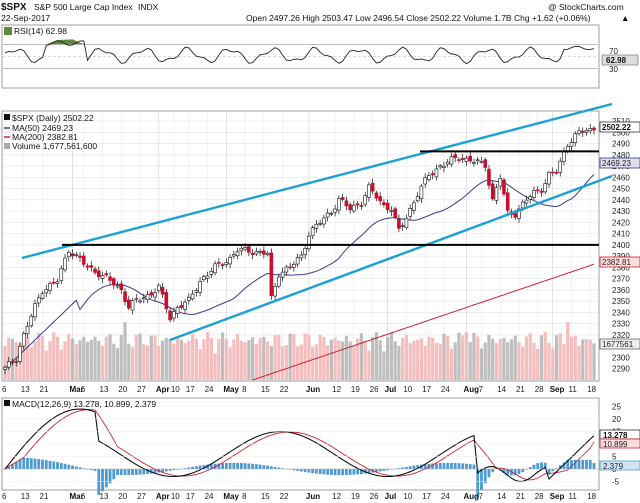 This screenshot has height=503, width=640. Describe the element at coordinates (104, 389) in the screenshot. I see `date-tick-label: 13` at that location.